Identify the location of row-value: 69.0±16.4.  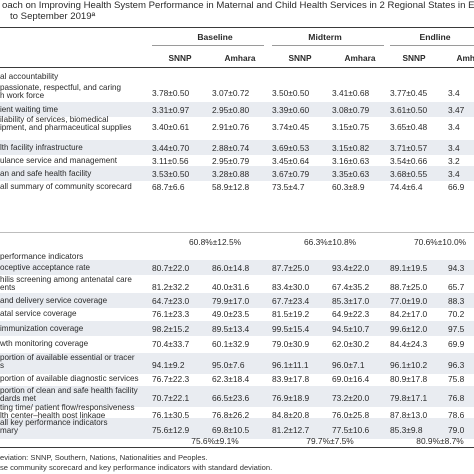
(351, 379).